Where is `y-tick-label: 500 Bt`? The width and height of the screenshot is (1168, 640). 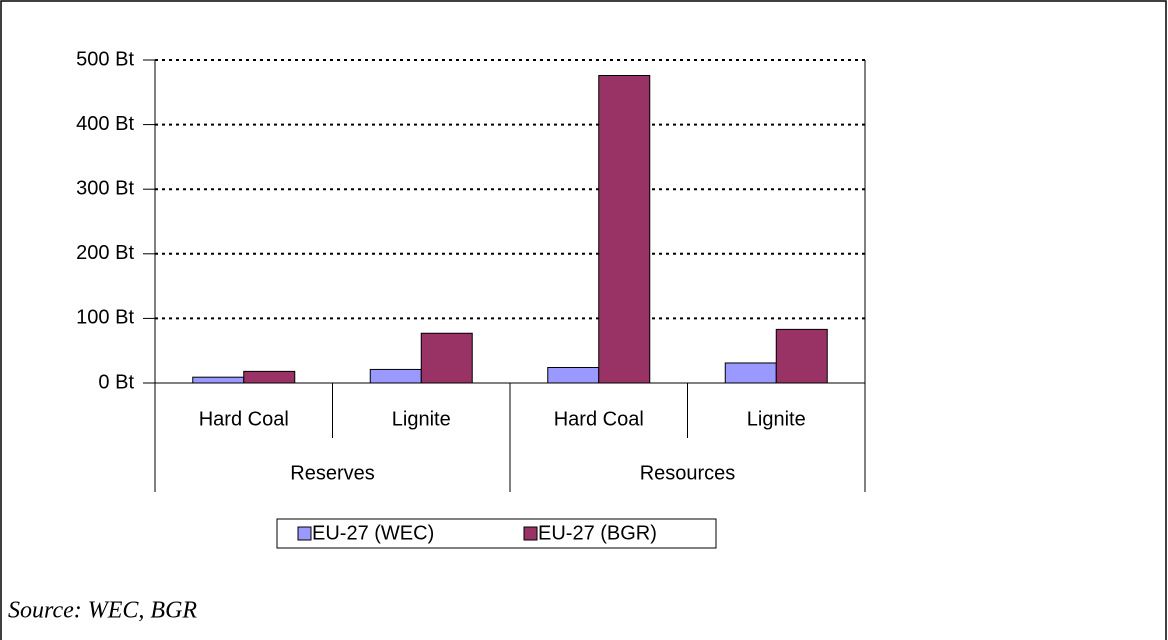 y-tick-label: 500 Bt is located at coordinates (105, 59).